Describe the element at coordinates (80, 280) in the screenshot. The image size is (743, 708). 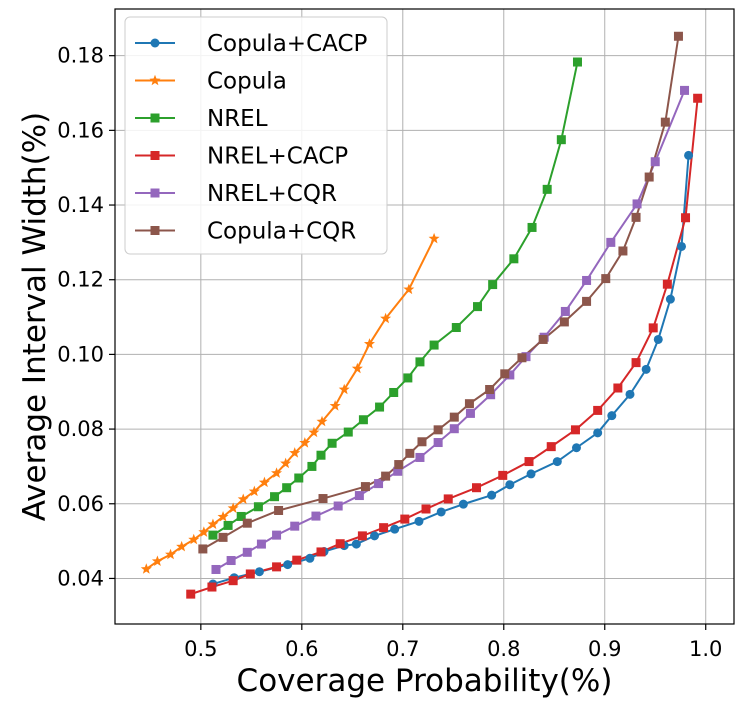
I see `y-tick-label: 0.12` at that location.